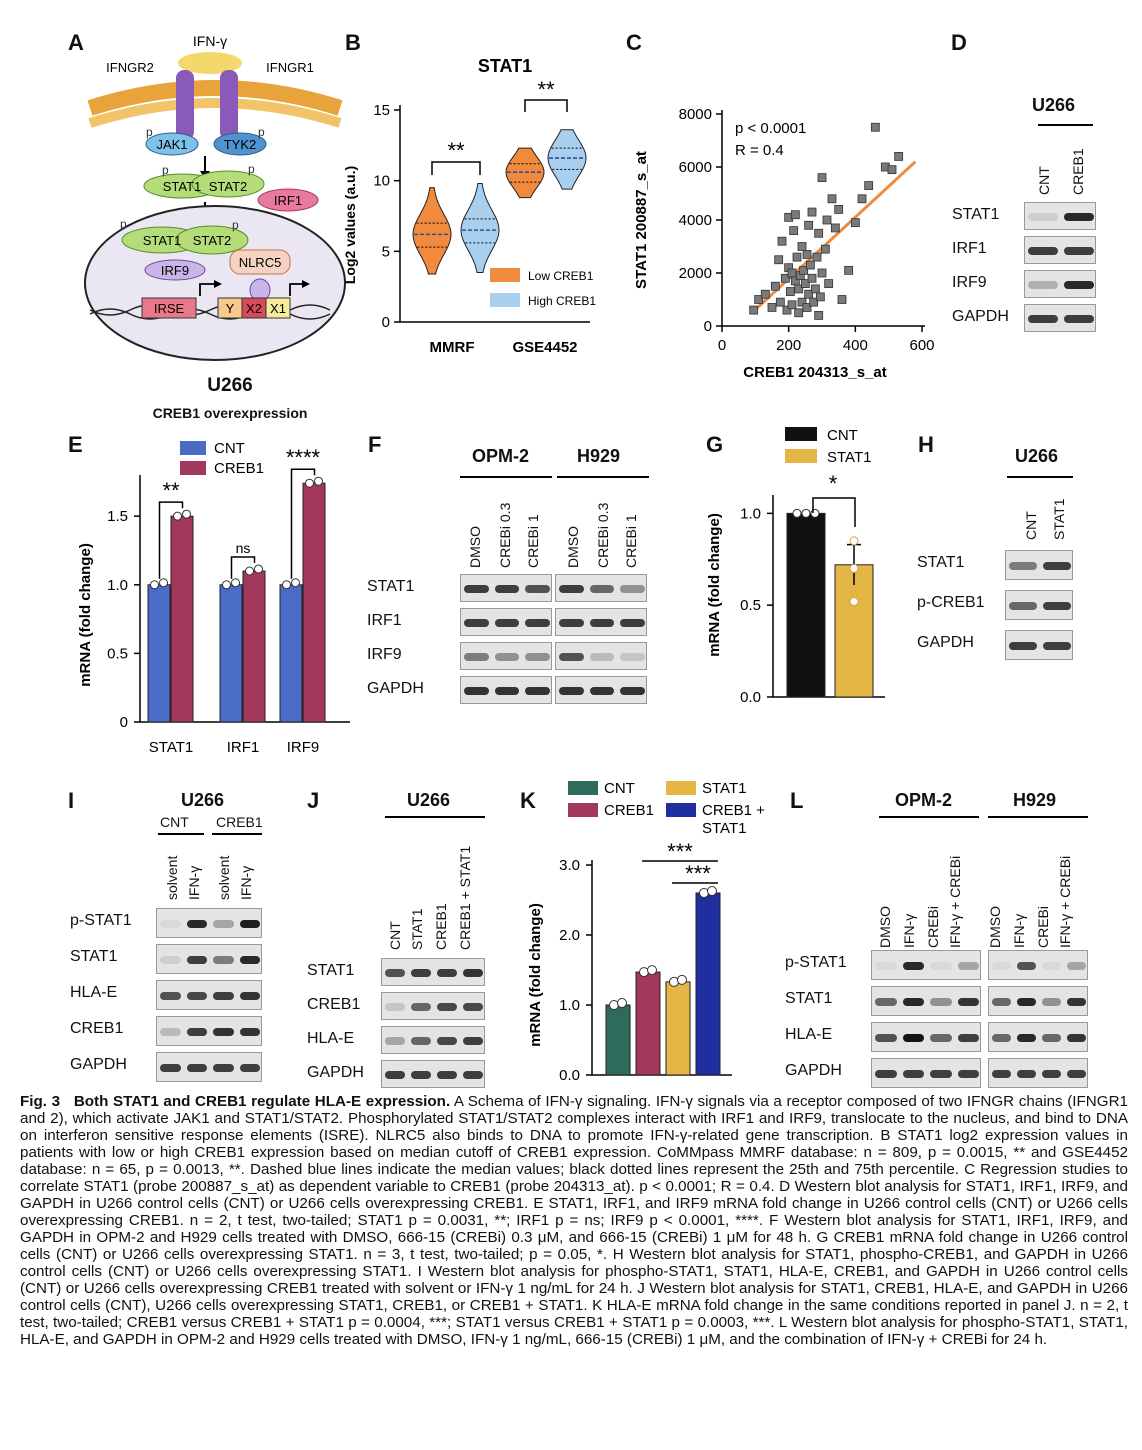 Image resolution: width=1142 pixels, height=1450 pixels. I want to click on y-tick-label: 0.0, so click(569, 1075).